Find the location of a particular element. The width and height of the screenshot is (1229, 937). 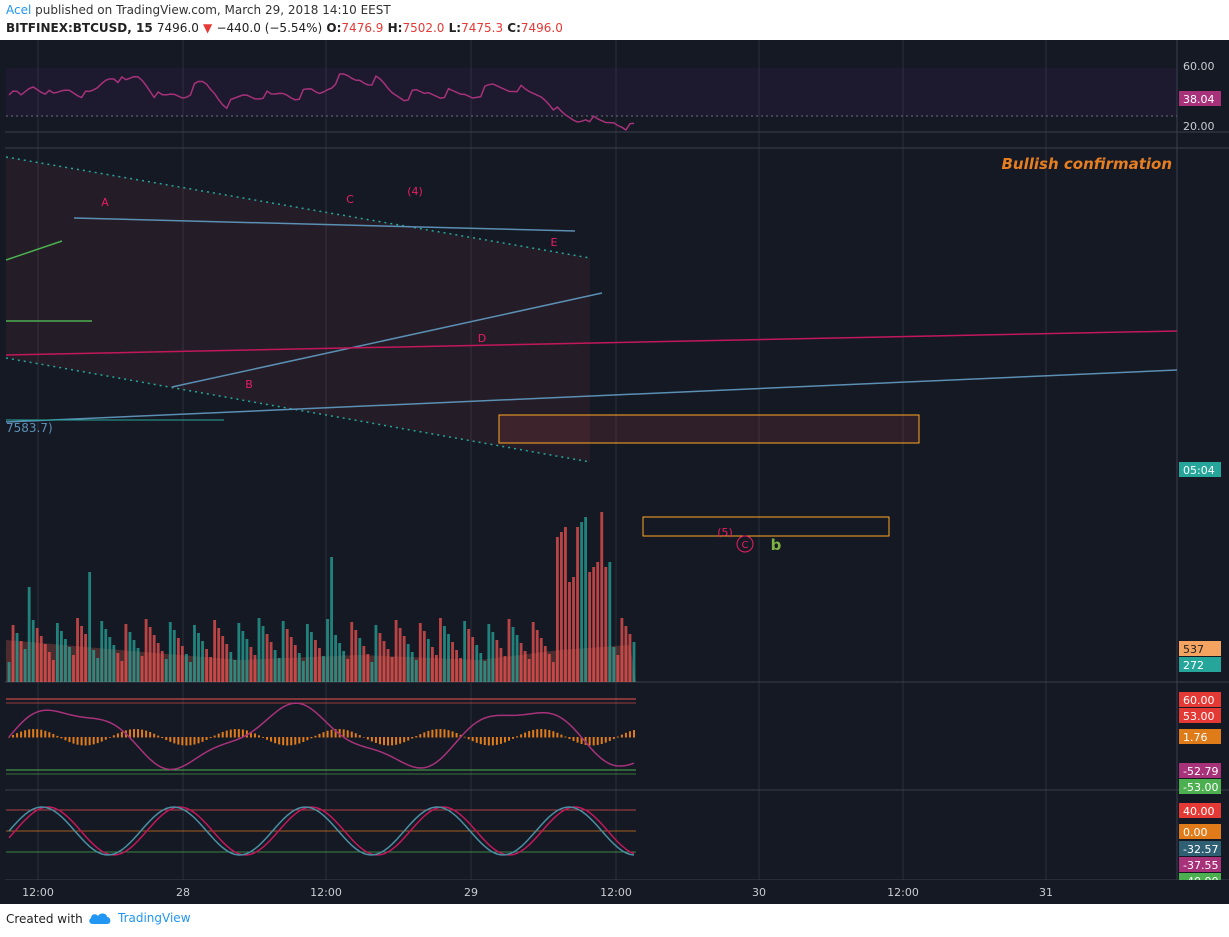

osc1-badge-2-bg is located at coordinates (1200, 736).